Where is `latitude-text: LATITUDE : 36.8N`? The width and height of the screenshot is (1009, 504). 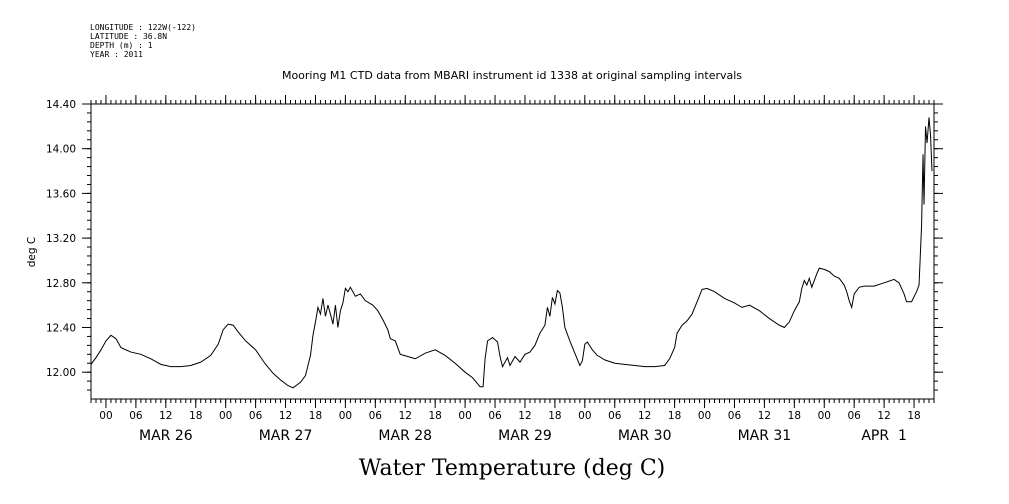 latitude-text: LATITUDE : 36.8N is located at coordinates (128, 36).